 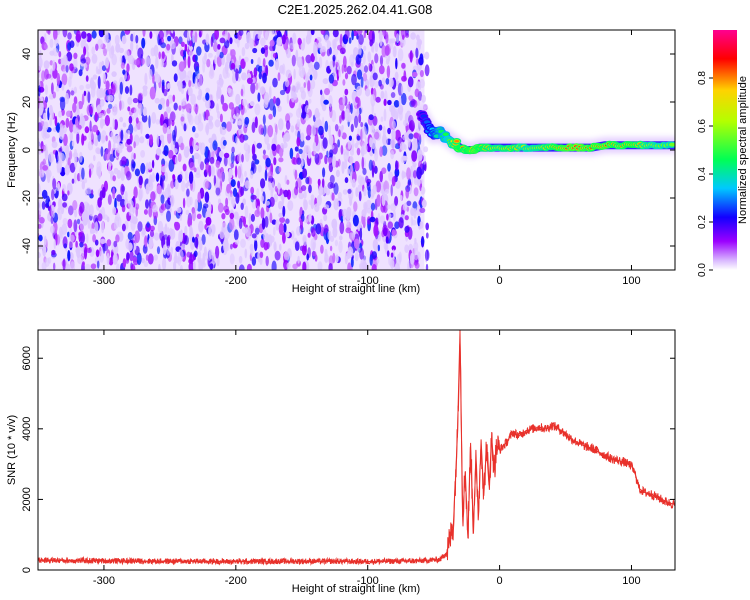 What do you see at coordinates (457, 141) in the screenshot?
I see `signal-mark-core` at bounding box center [457, 141].